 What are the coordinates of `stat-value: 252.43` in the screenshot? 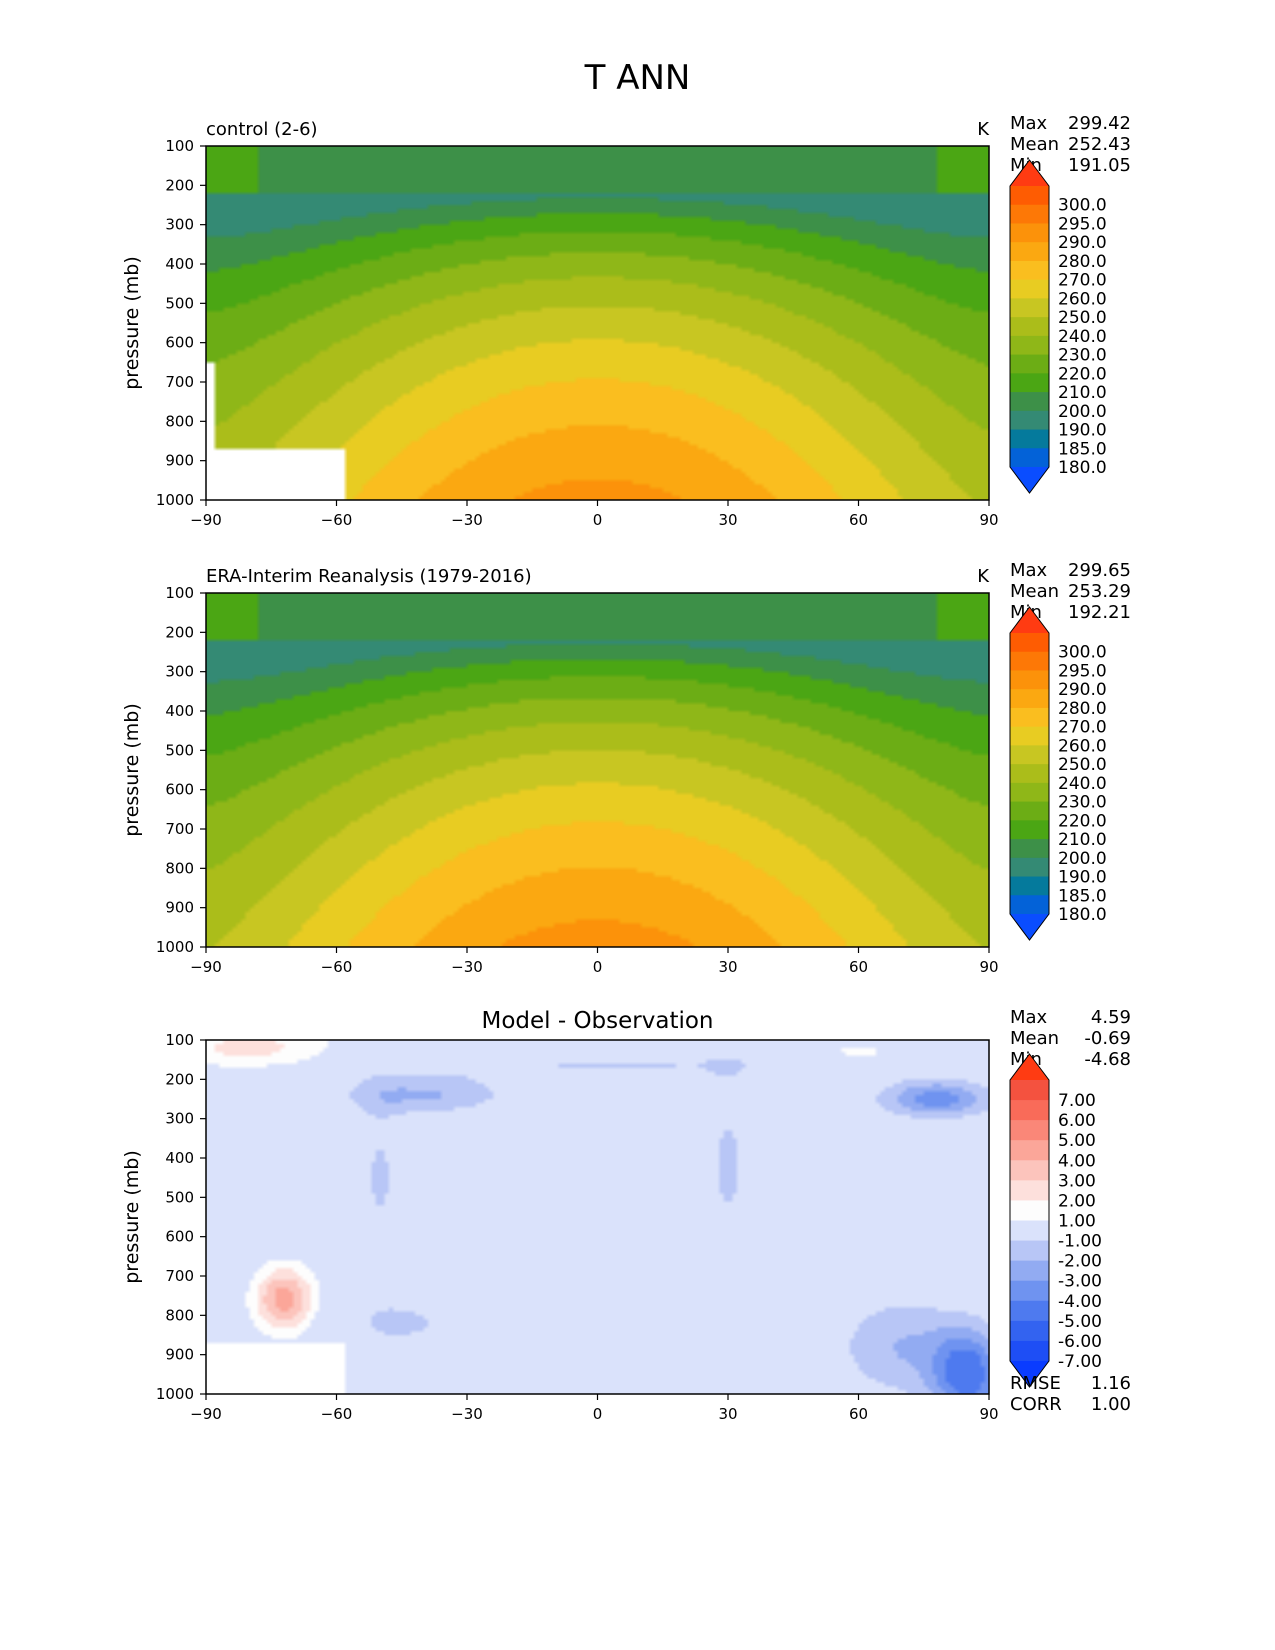 It's located at (1099, 144).